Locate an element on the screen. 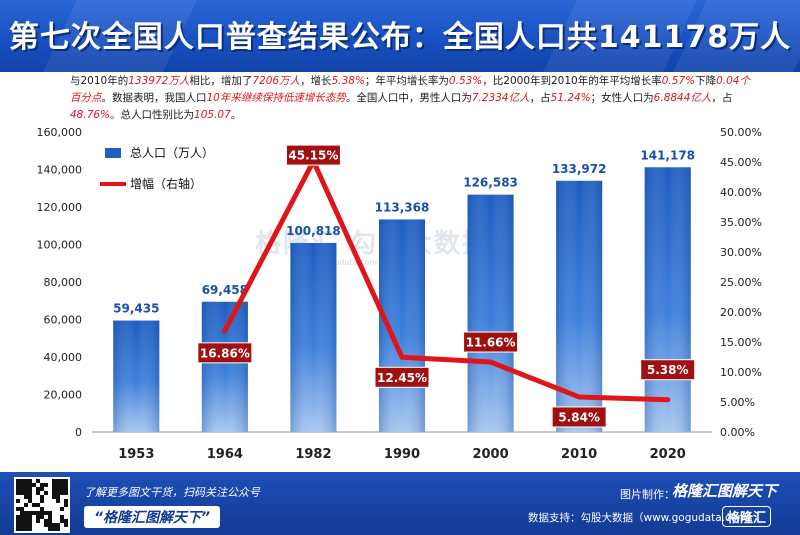 The height and width of the screenshot is (535, 800). data-source: 数据支持：勾股大数据（www.gogudata.com） is located at coordinates (643, 518).